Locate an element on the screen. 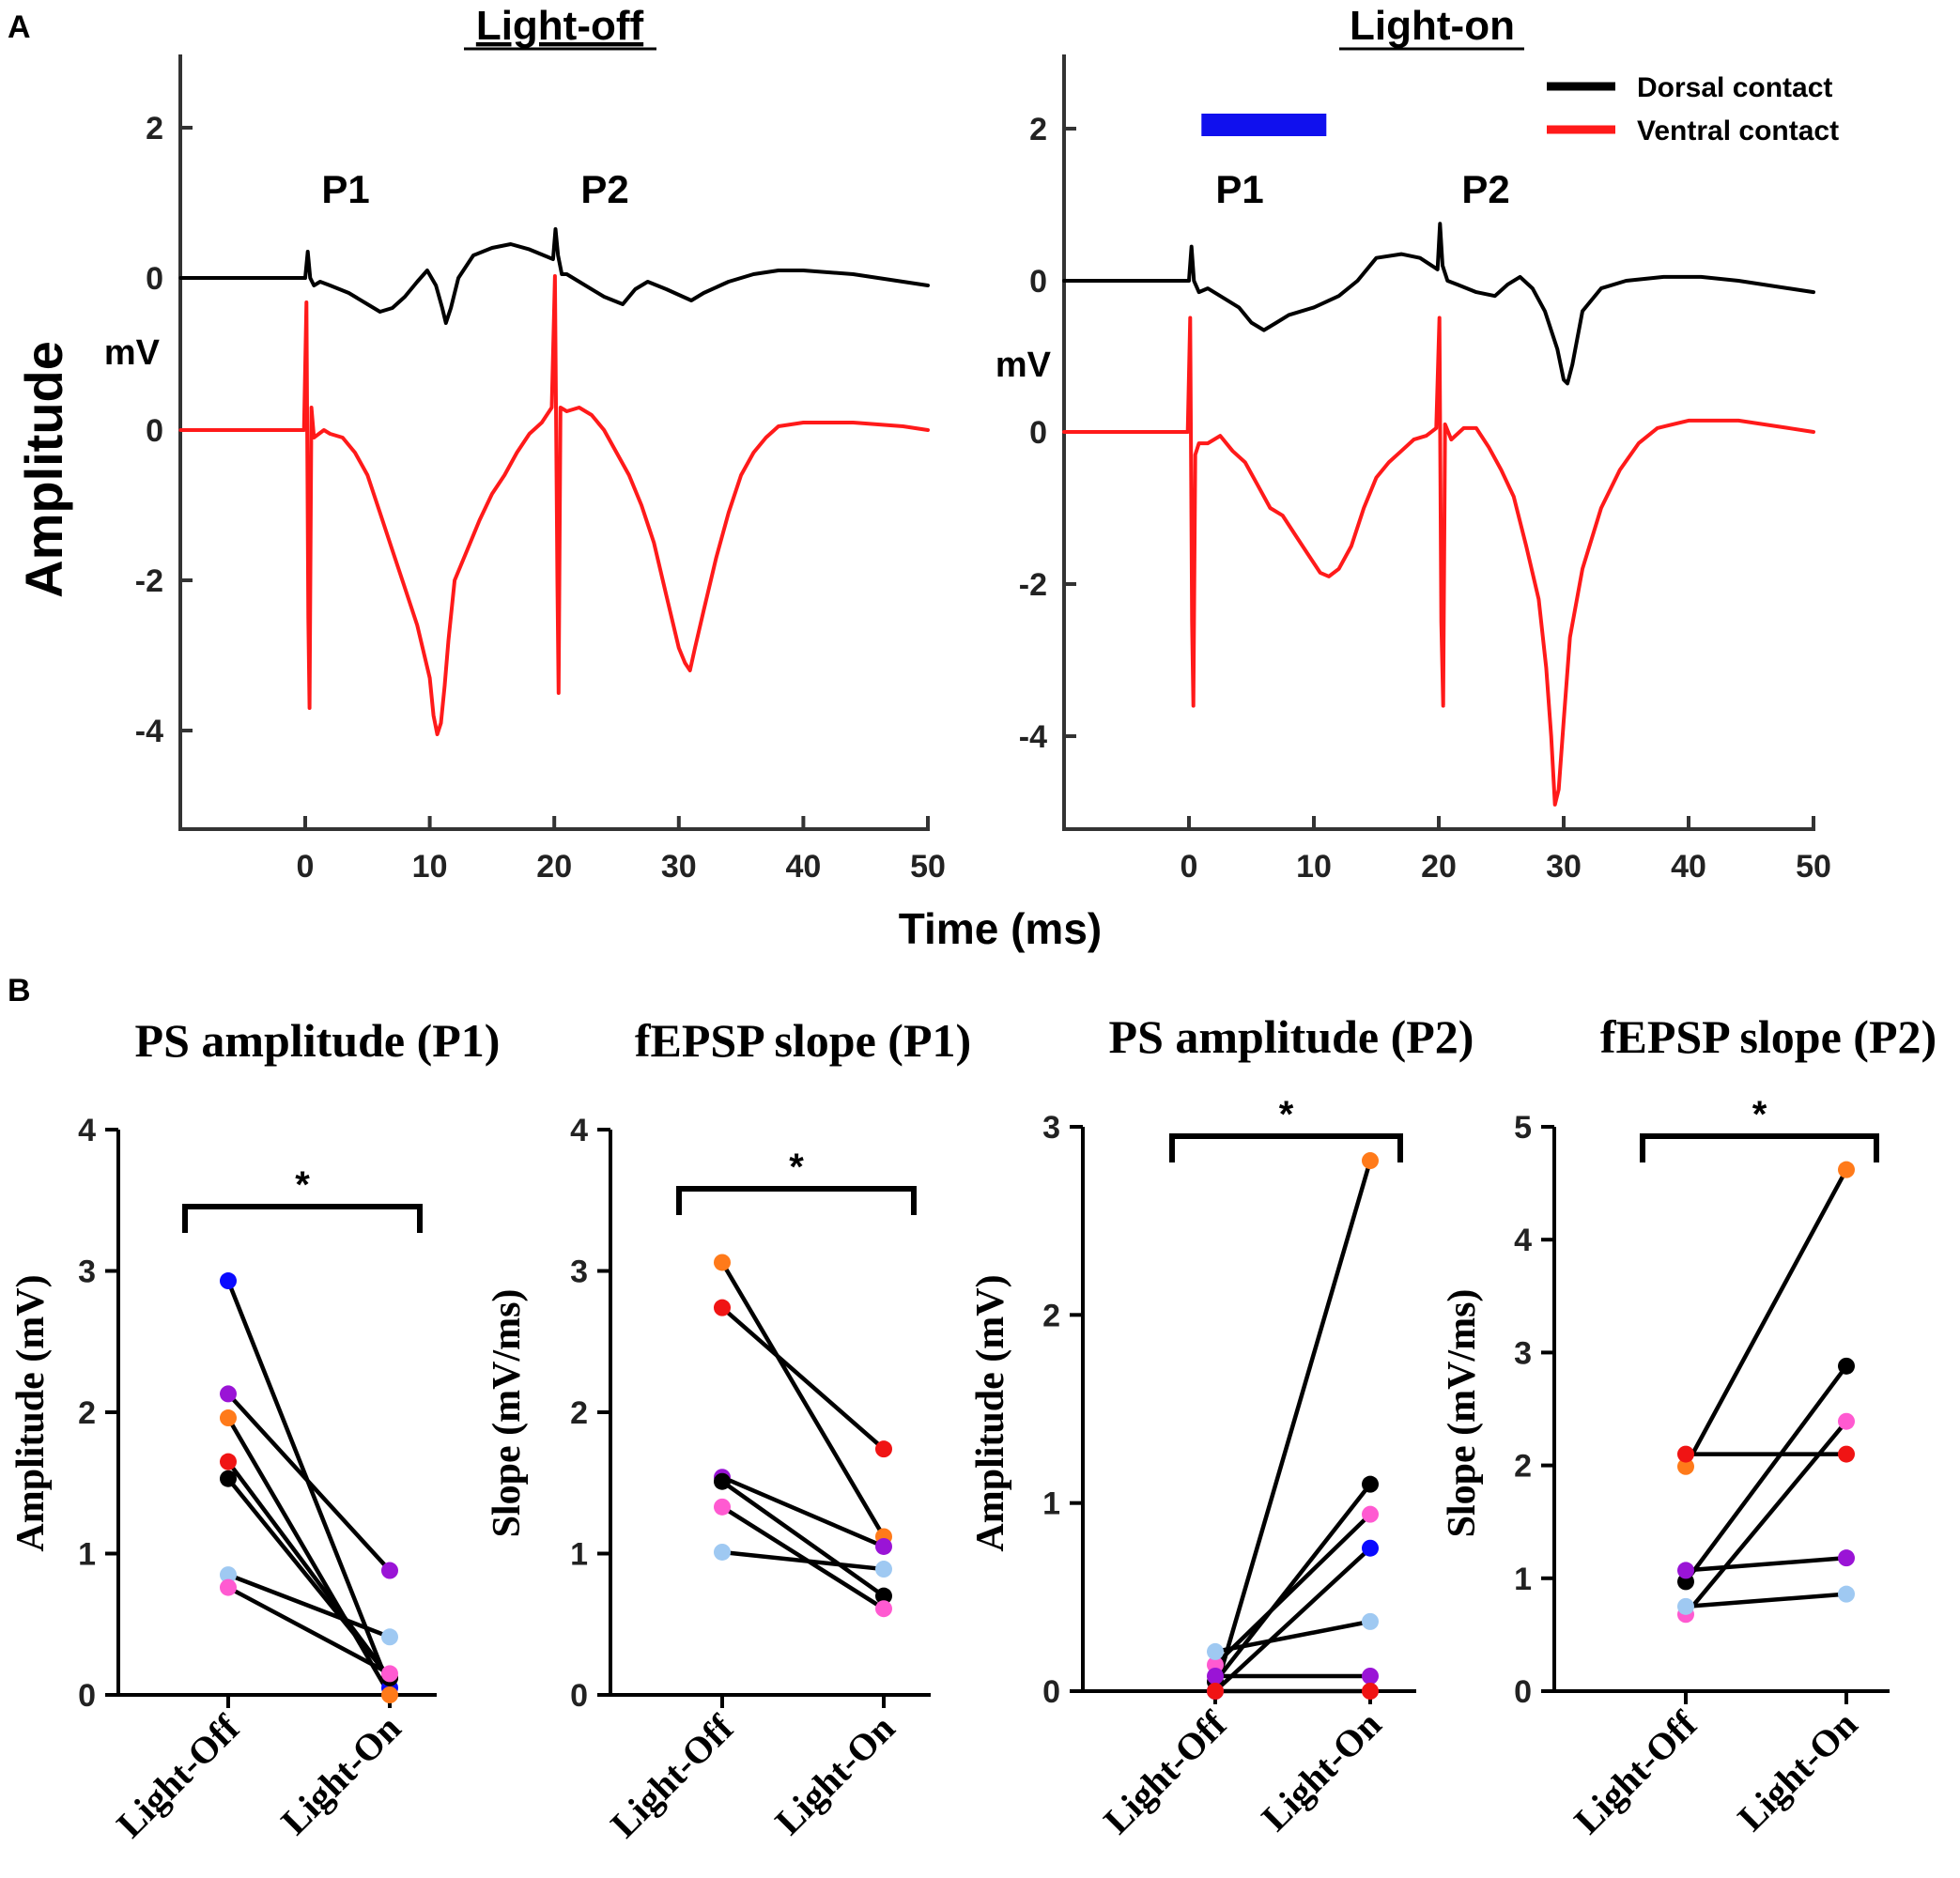  ps-amplitude-p2-y-tick-label: 3 is located at coordinates (1051, 1128).